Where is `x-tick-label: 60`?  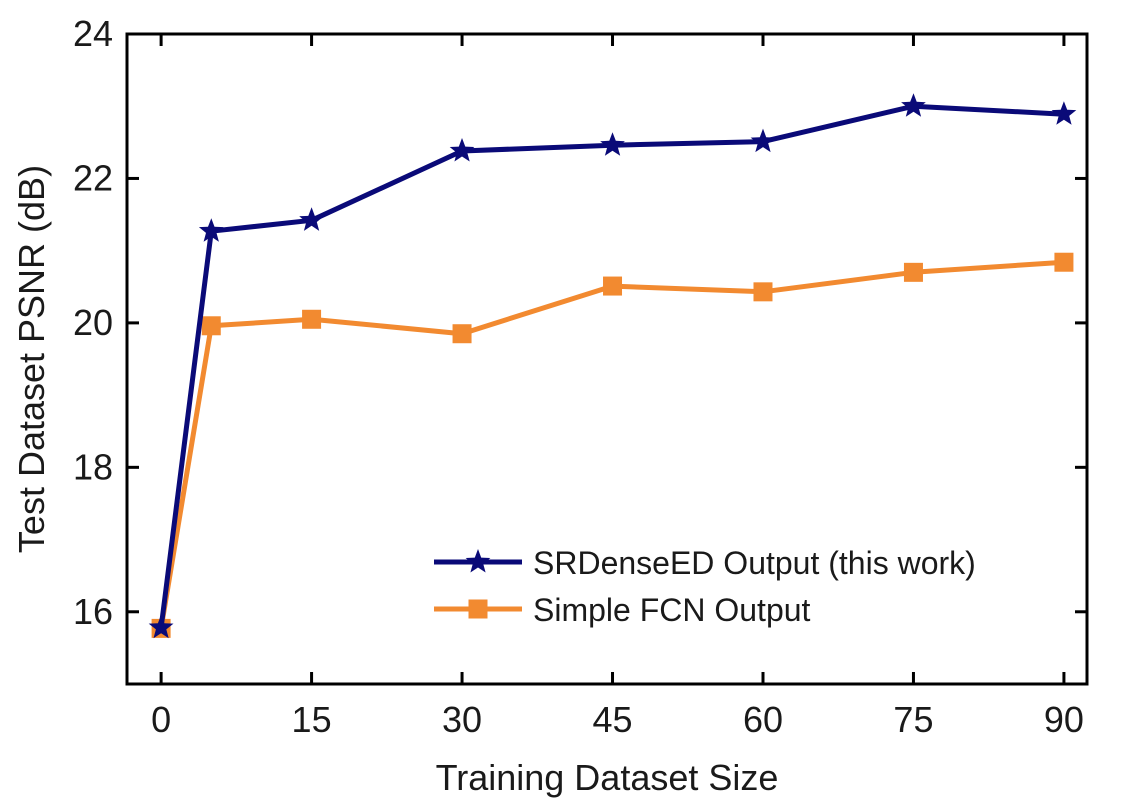 x-tick-label: 60 is located at coordinates (763, 719).